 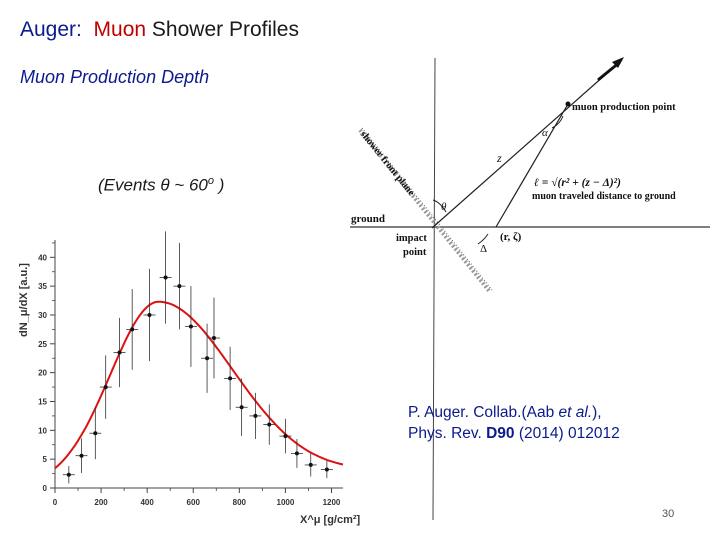 I want to click on x-tick-label: 200, so click(x=101, y=502).